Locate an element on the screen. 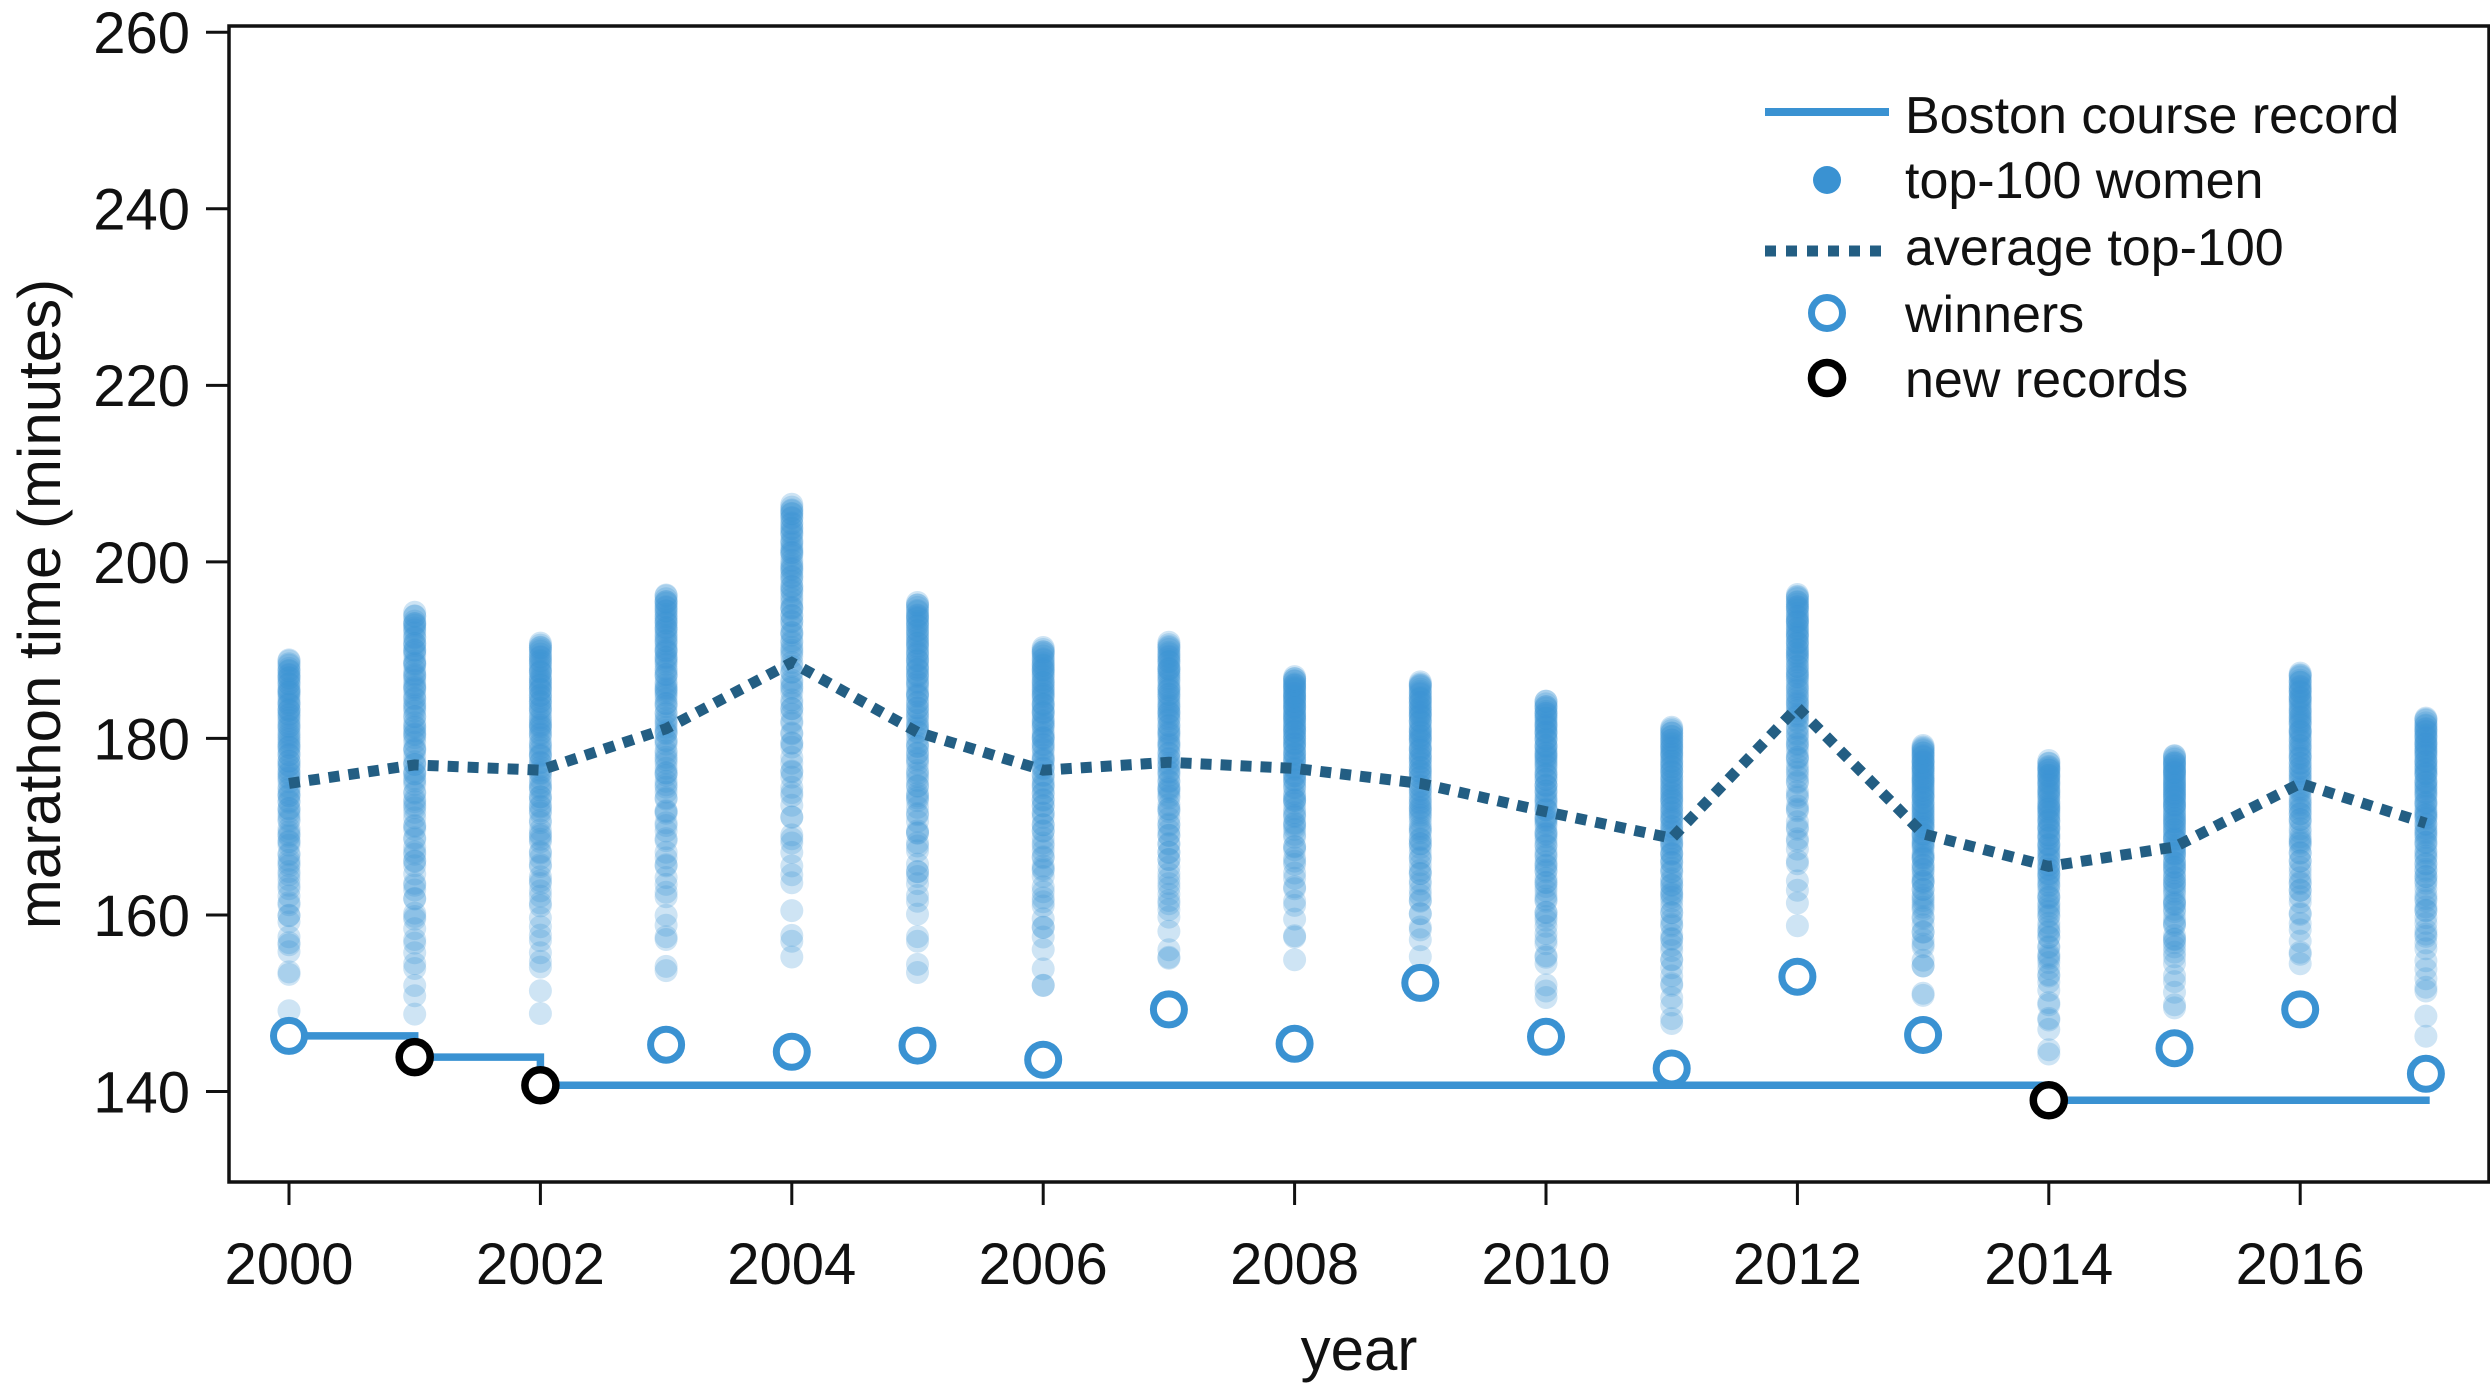 The image size is (2490, 1391). winner-circle-2003 is located at coordinates (666, 1044).